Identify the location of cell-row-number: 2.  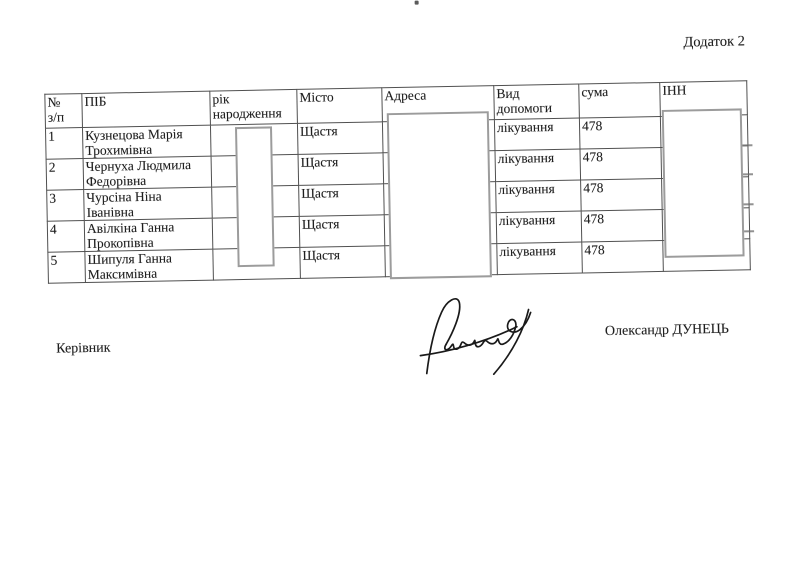
(65, 174).